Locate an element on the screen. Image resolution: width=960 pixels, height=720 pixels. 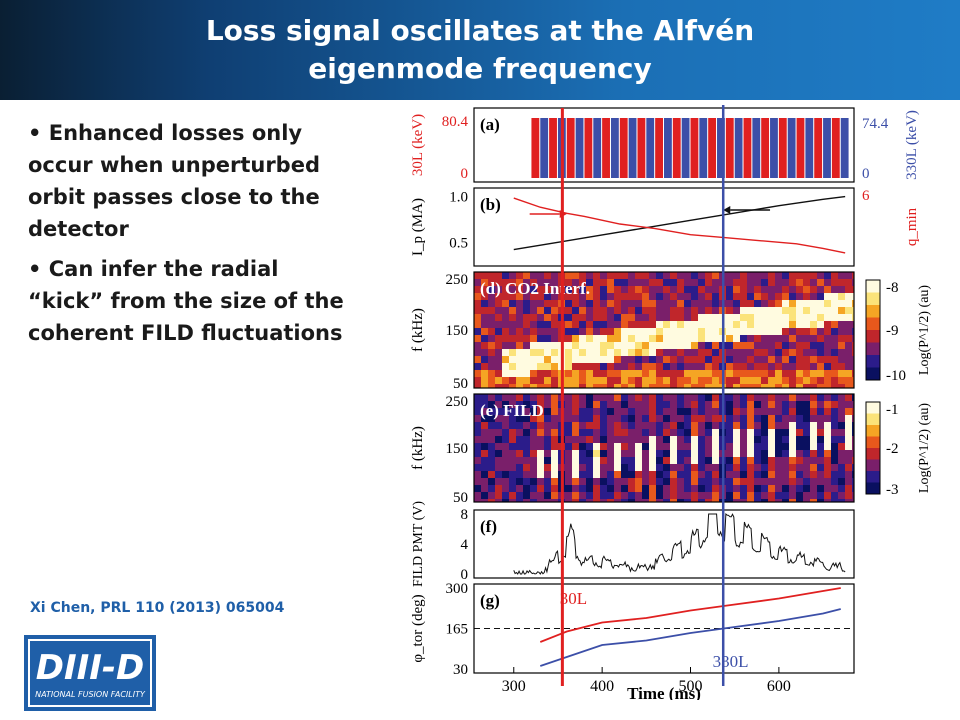
colorbar-e-color is located at coordinates (873, 454).